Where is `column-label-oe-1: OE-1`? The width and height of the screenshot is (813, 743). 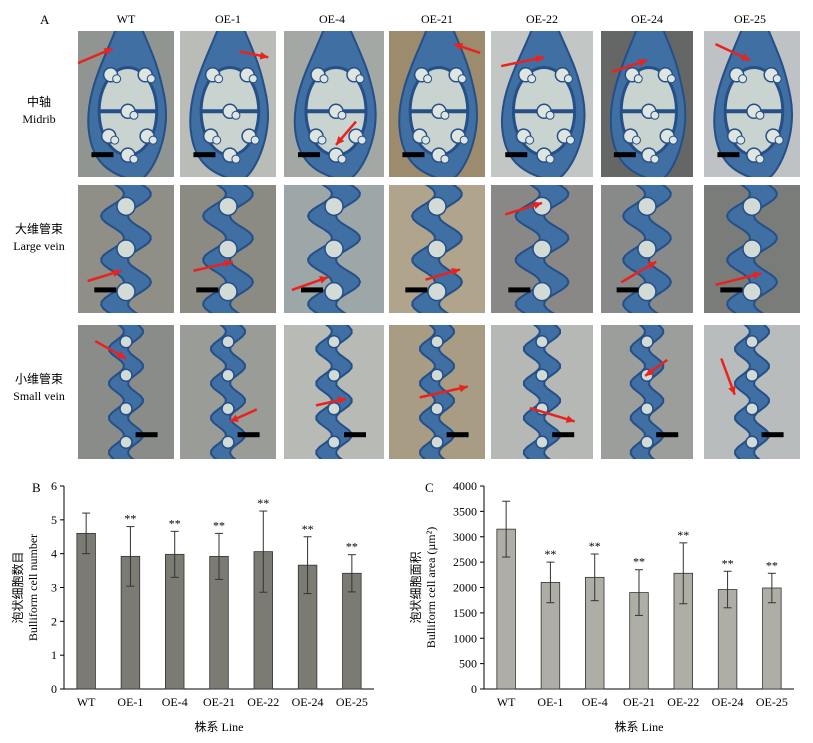
column-label-oe-1: OE-1 is located at coordinates (228, 19).